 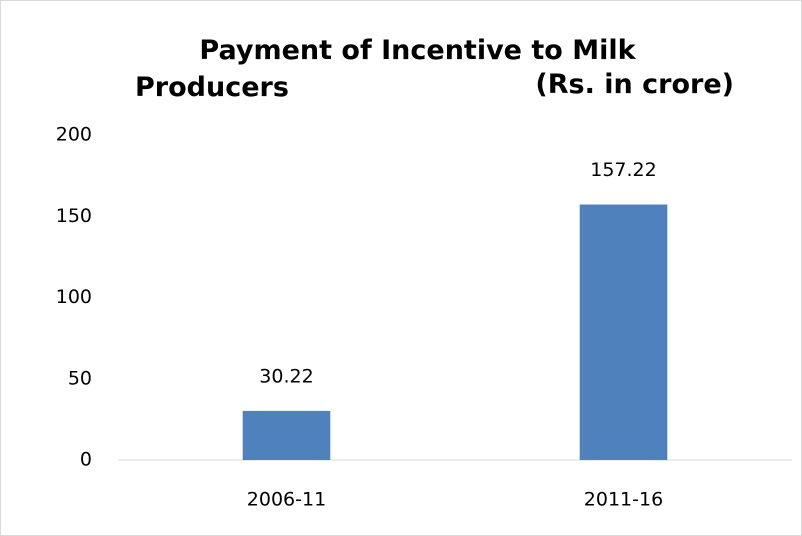 What do you see at coordinates (286, 500) in the screenshot?
I see `x-tick-label: 2006-11` at bounding box center [286, 500].